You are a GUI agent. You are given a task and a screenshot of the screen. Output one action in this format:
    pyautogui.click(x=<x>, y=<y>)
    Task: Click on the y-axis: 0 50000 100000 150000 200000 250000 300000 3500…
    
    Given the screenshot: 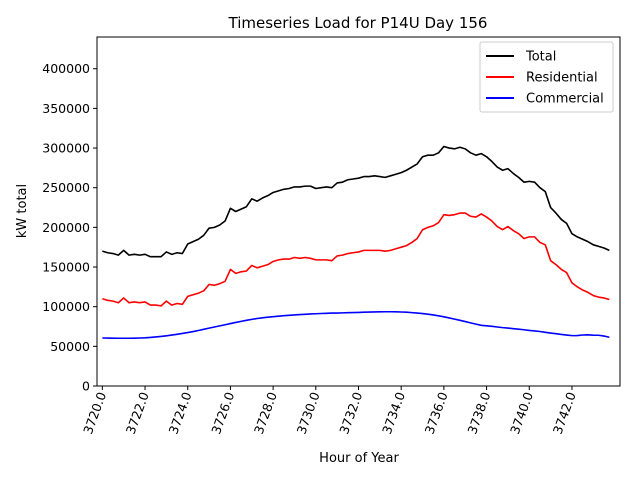 What is the action you would take?
    pyautogui.click(x=69, y=227)
    